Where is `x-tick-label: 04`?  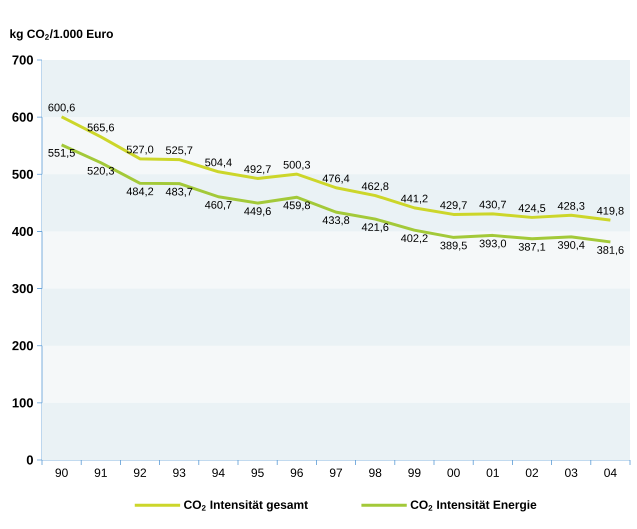 x-tick-label: 04 is located at coordinates (610, 472).